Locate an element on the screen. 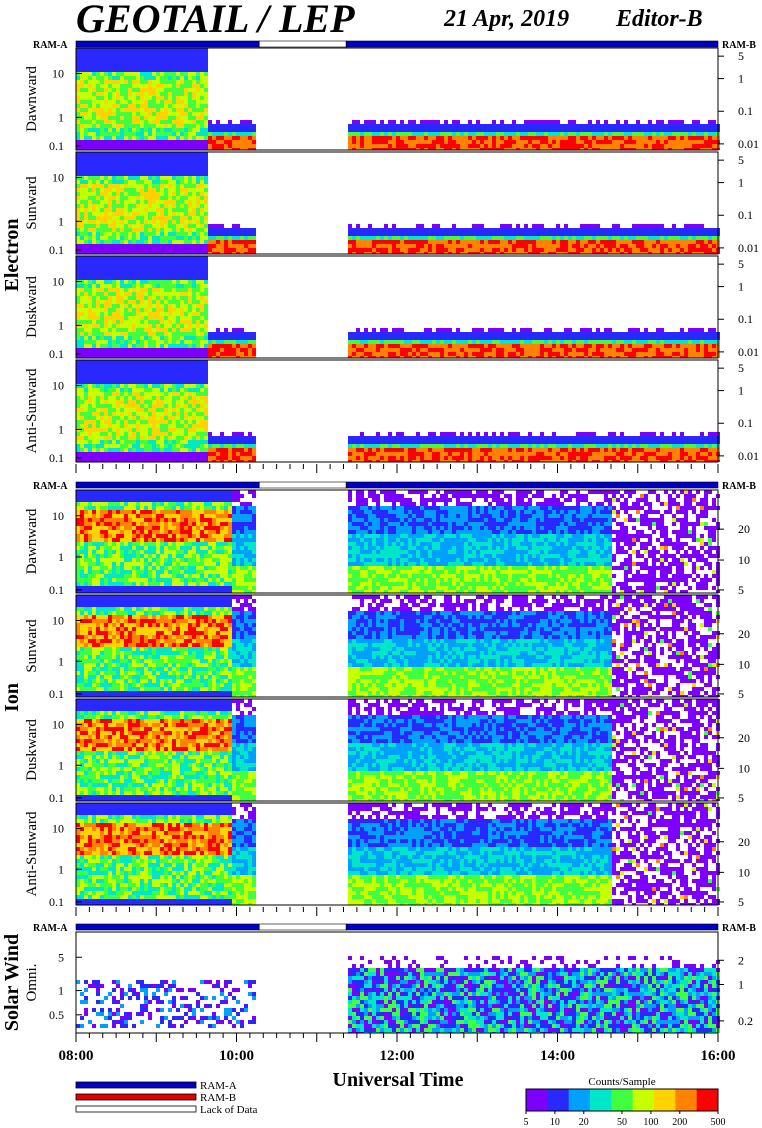  right-tick-label: 0.01 is located at coordinates (748, 144).